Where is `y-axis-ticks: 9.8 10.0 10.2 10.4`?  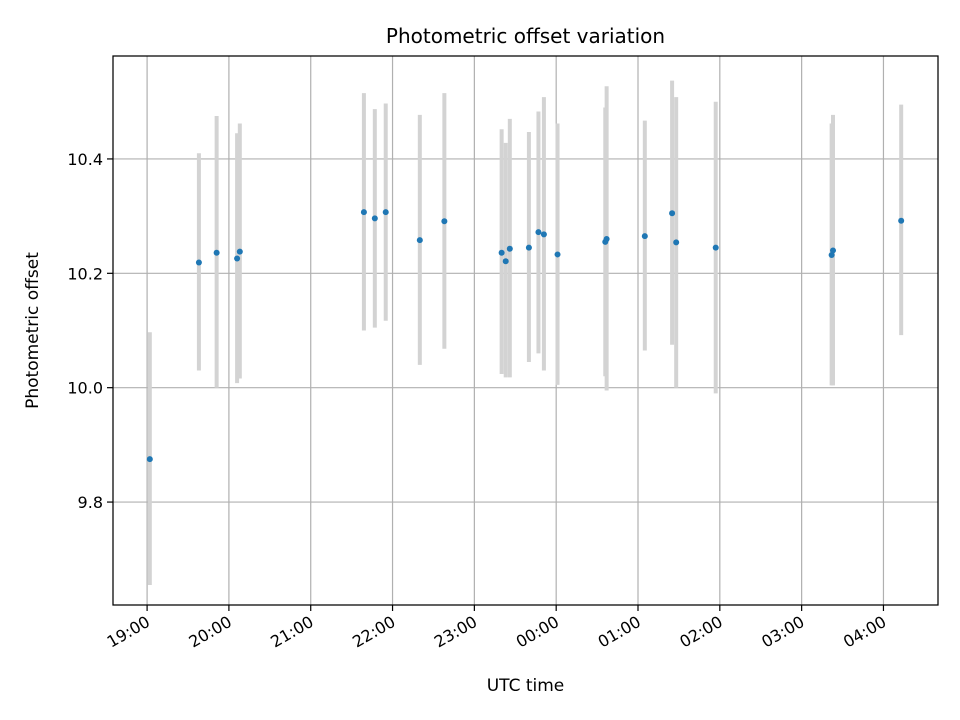
y-axis-ticks: 9.8 10.0 10.2 10.4 is located at coordinates (90, 331).